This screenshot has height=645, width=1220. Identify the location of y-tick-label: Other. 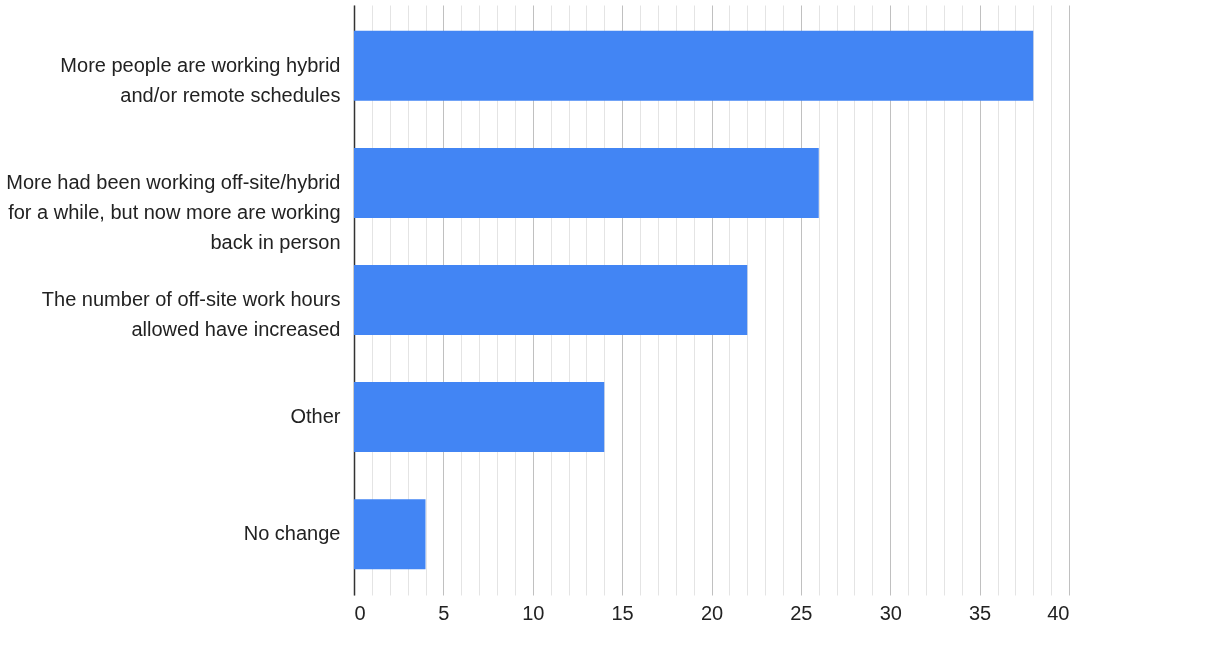
(315, 416).